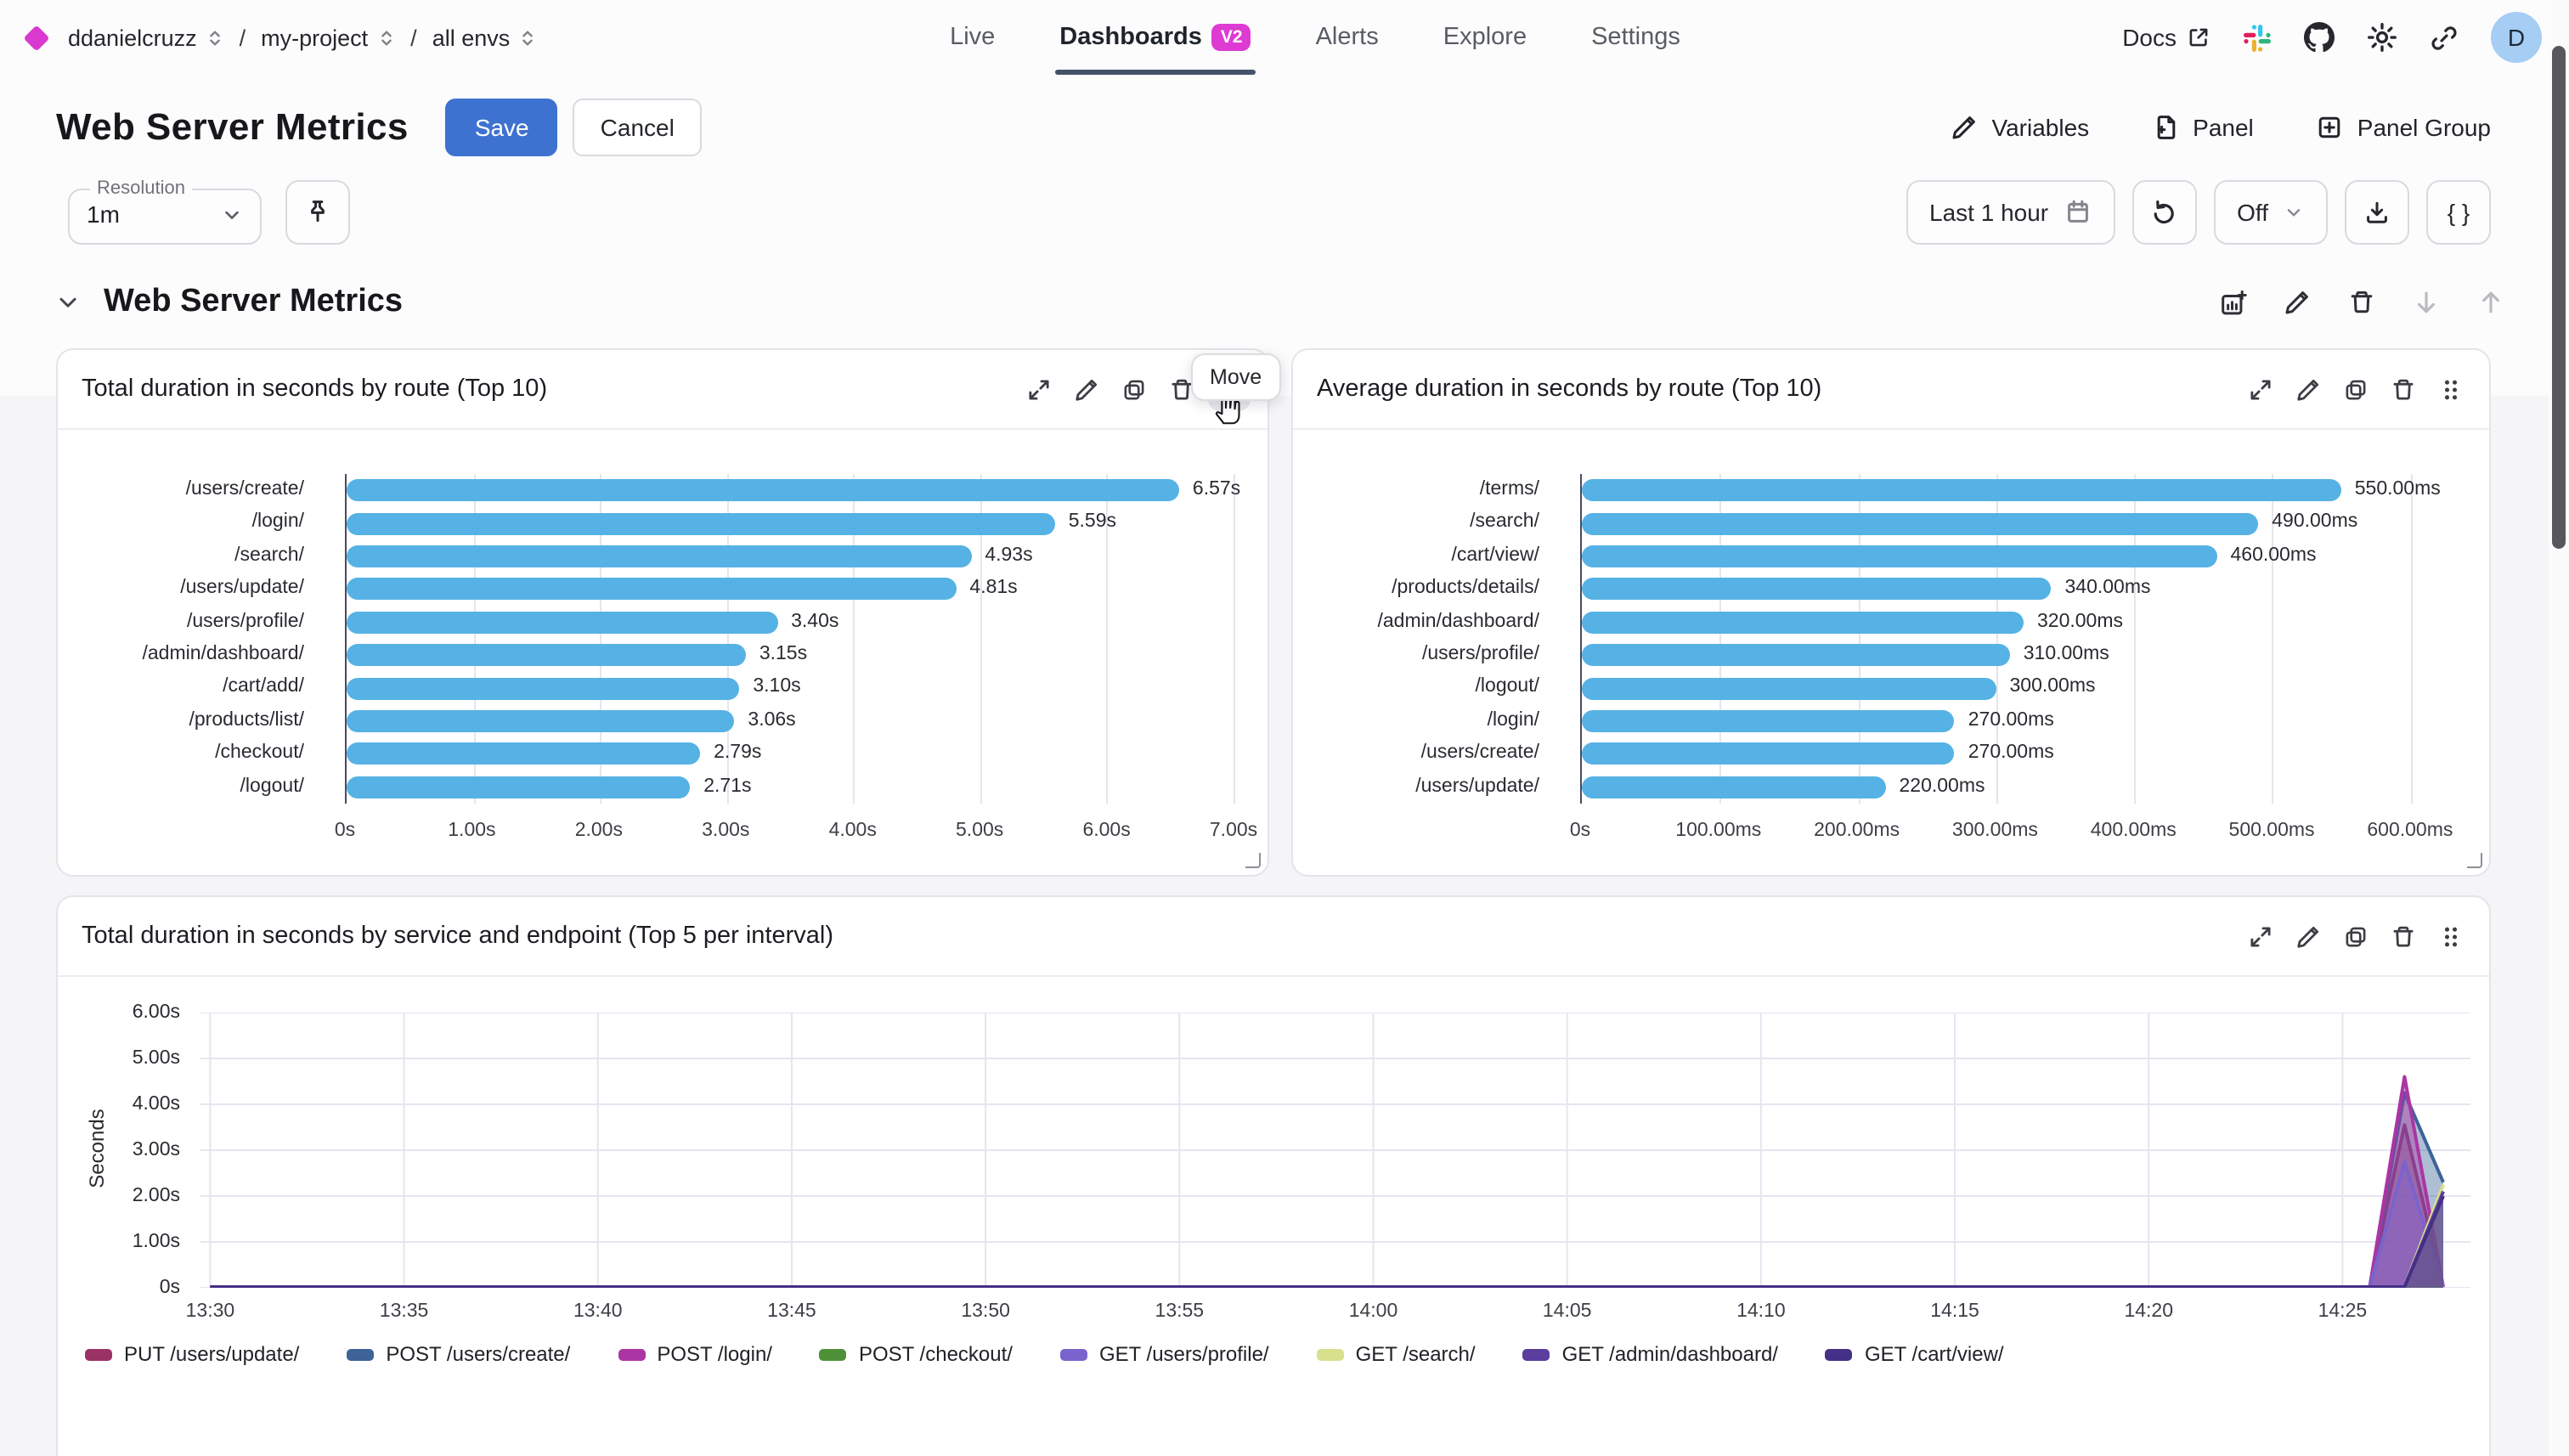 This screenshot has height=1456, width=2569. Describe the element at coordinates (458, 1354) in the screenshot. I see `legend-item: POST /users/create/` at that location.